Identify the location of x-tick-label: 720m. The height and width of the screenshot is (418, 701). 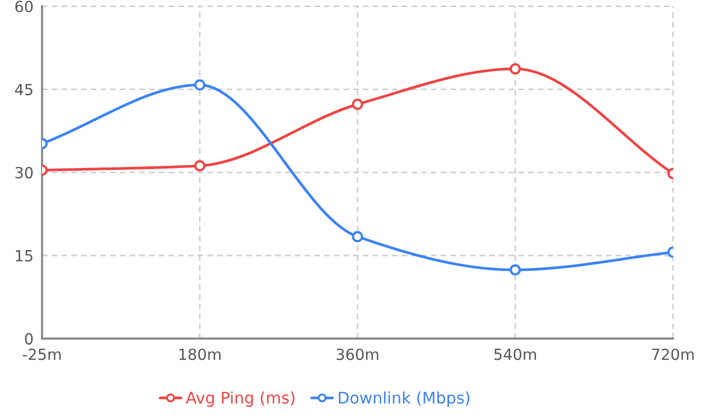
(673, 354).